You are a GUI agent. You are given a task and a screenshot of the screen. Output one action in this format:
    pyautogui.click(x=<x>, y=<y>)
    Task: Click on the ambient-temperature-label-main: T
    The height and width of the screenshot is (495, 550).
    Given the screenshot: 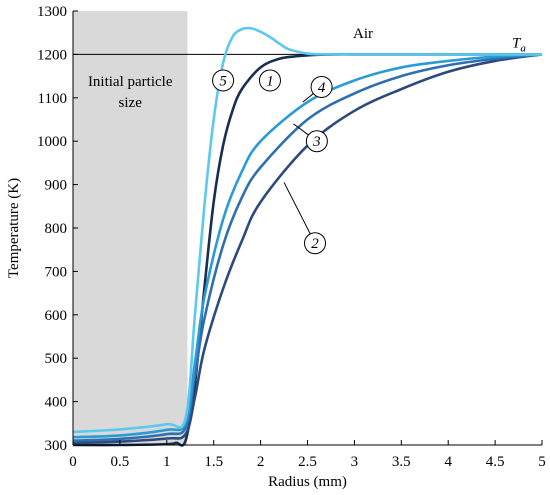 What is the action you would take?
    pyautogui.click(x=517, y=43)
    